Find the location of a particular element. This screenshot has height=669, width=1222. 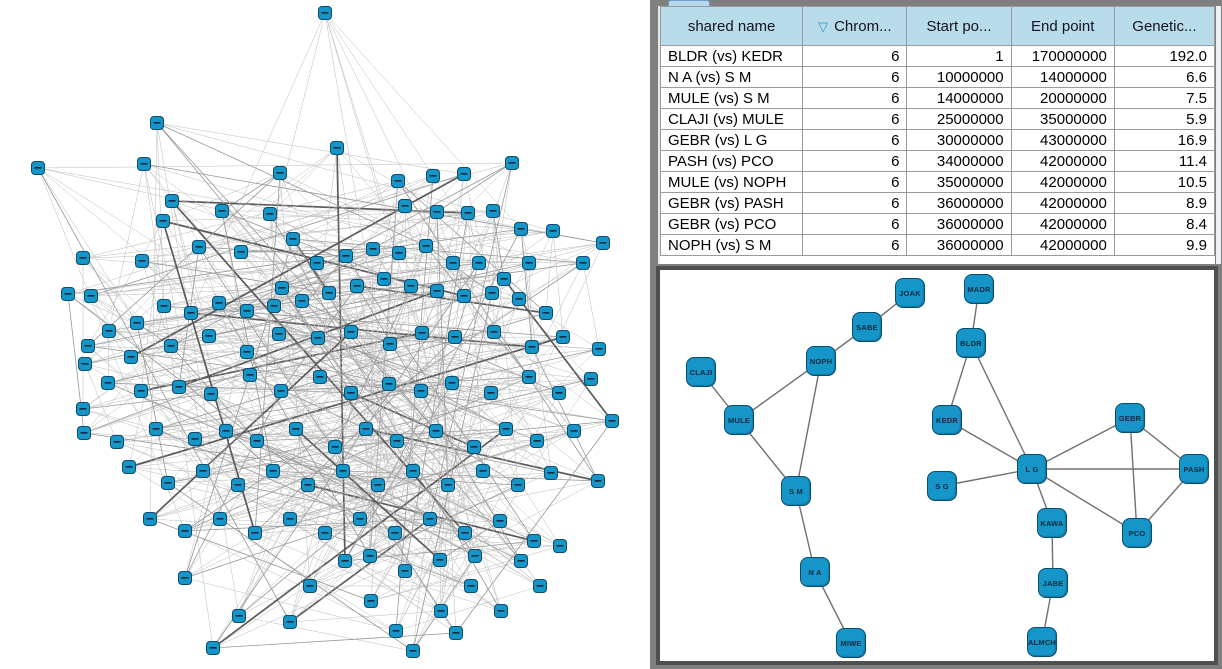

node-l-g: L G is located at coordinates (1032, 469).